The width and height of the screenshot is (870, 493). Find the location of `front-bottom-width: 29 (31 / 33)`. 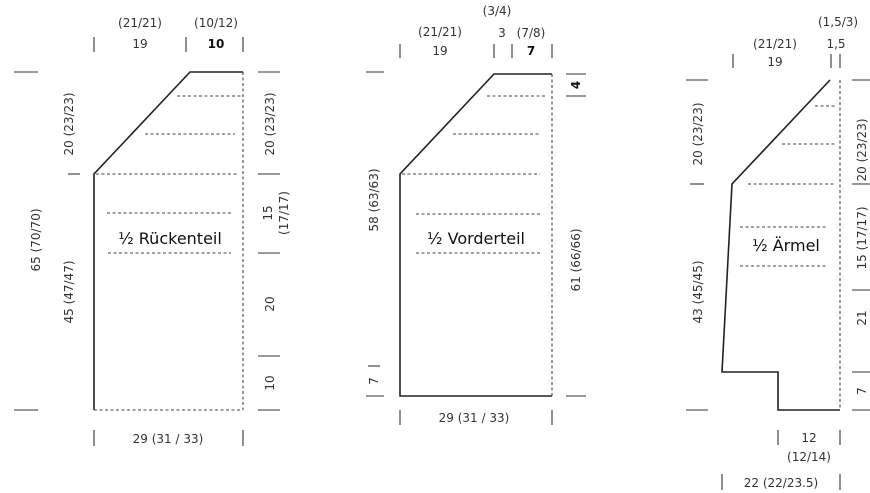

front-bottom-width: 29 (31 / 33) is located at coordinates (474, 418).